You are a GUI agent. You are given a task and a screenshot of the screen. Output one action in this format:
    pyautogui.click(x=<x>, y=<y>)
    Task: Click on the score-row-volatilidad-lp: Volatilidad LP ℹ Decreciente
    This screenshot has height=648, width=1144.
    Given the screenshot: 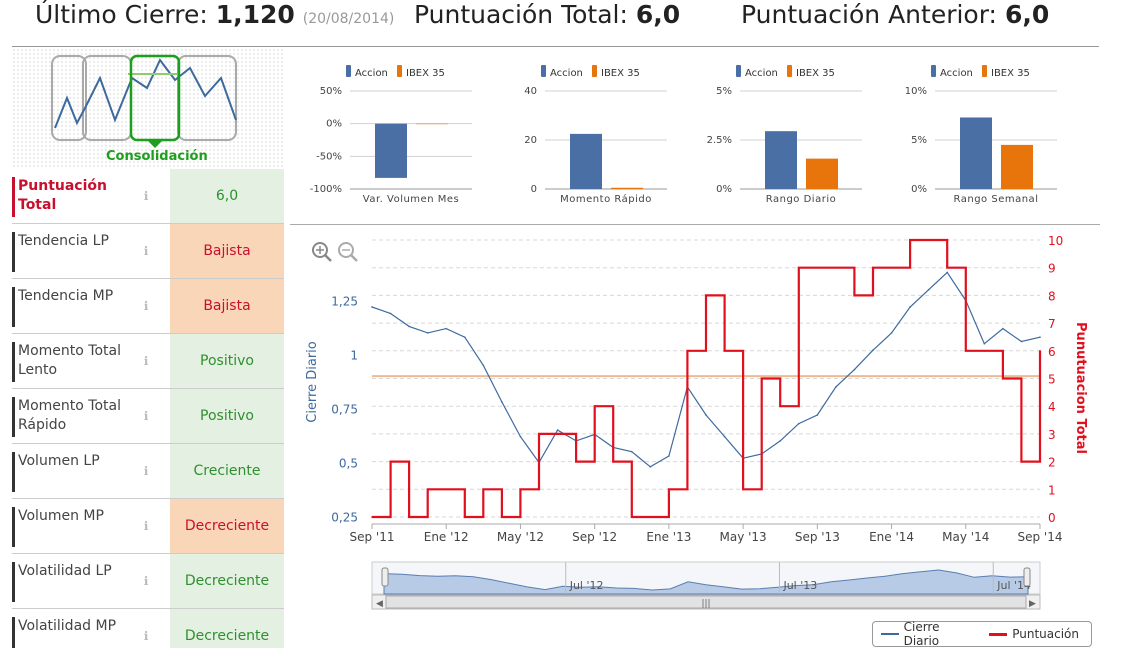 What is the action you would take?
    pyautogui.click(x=148, y=581)
    